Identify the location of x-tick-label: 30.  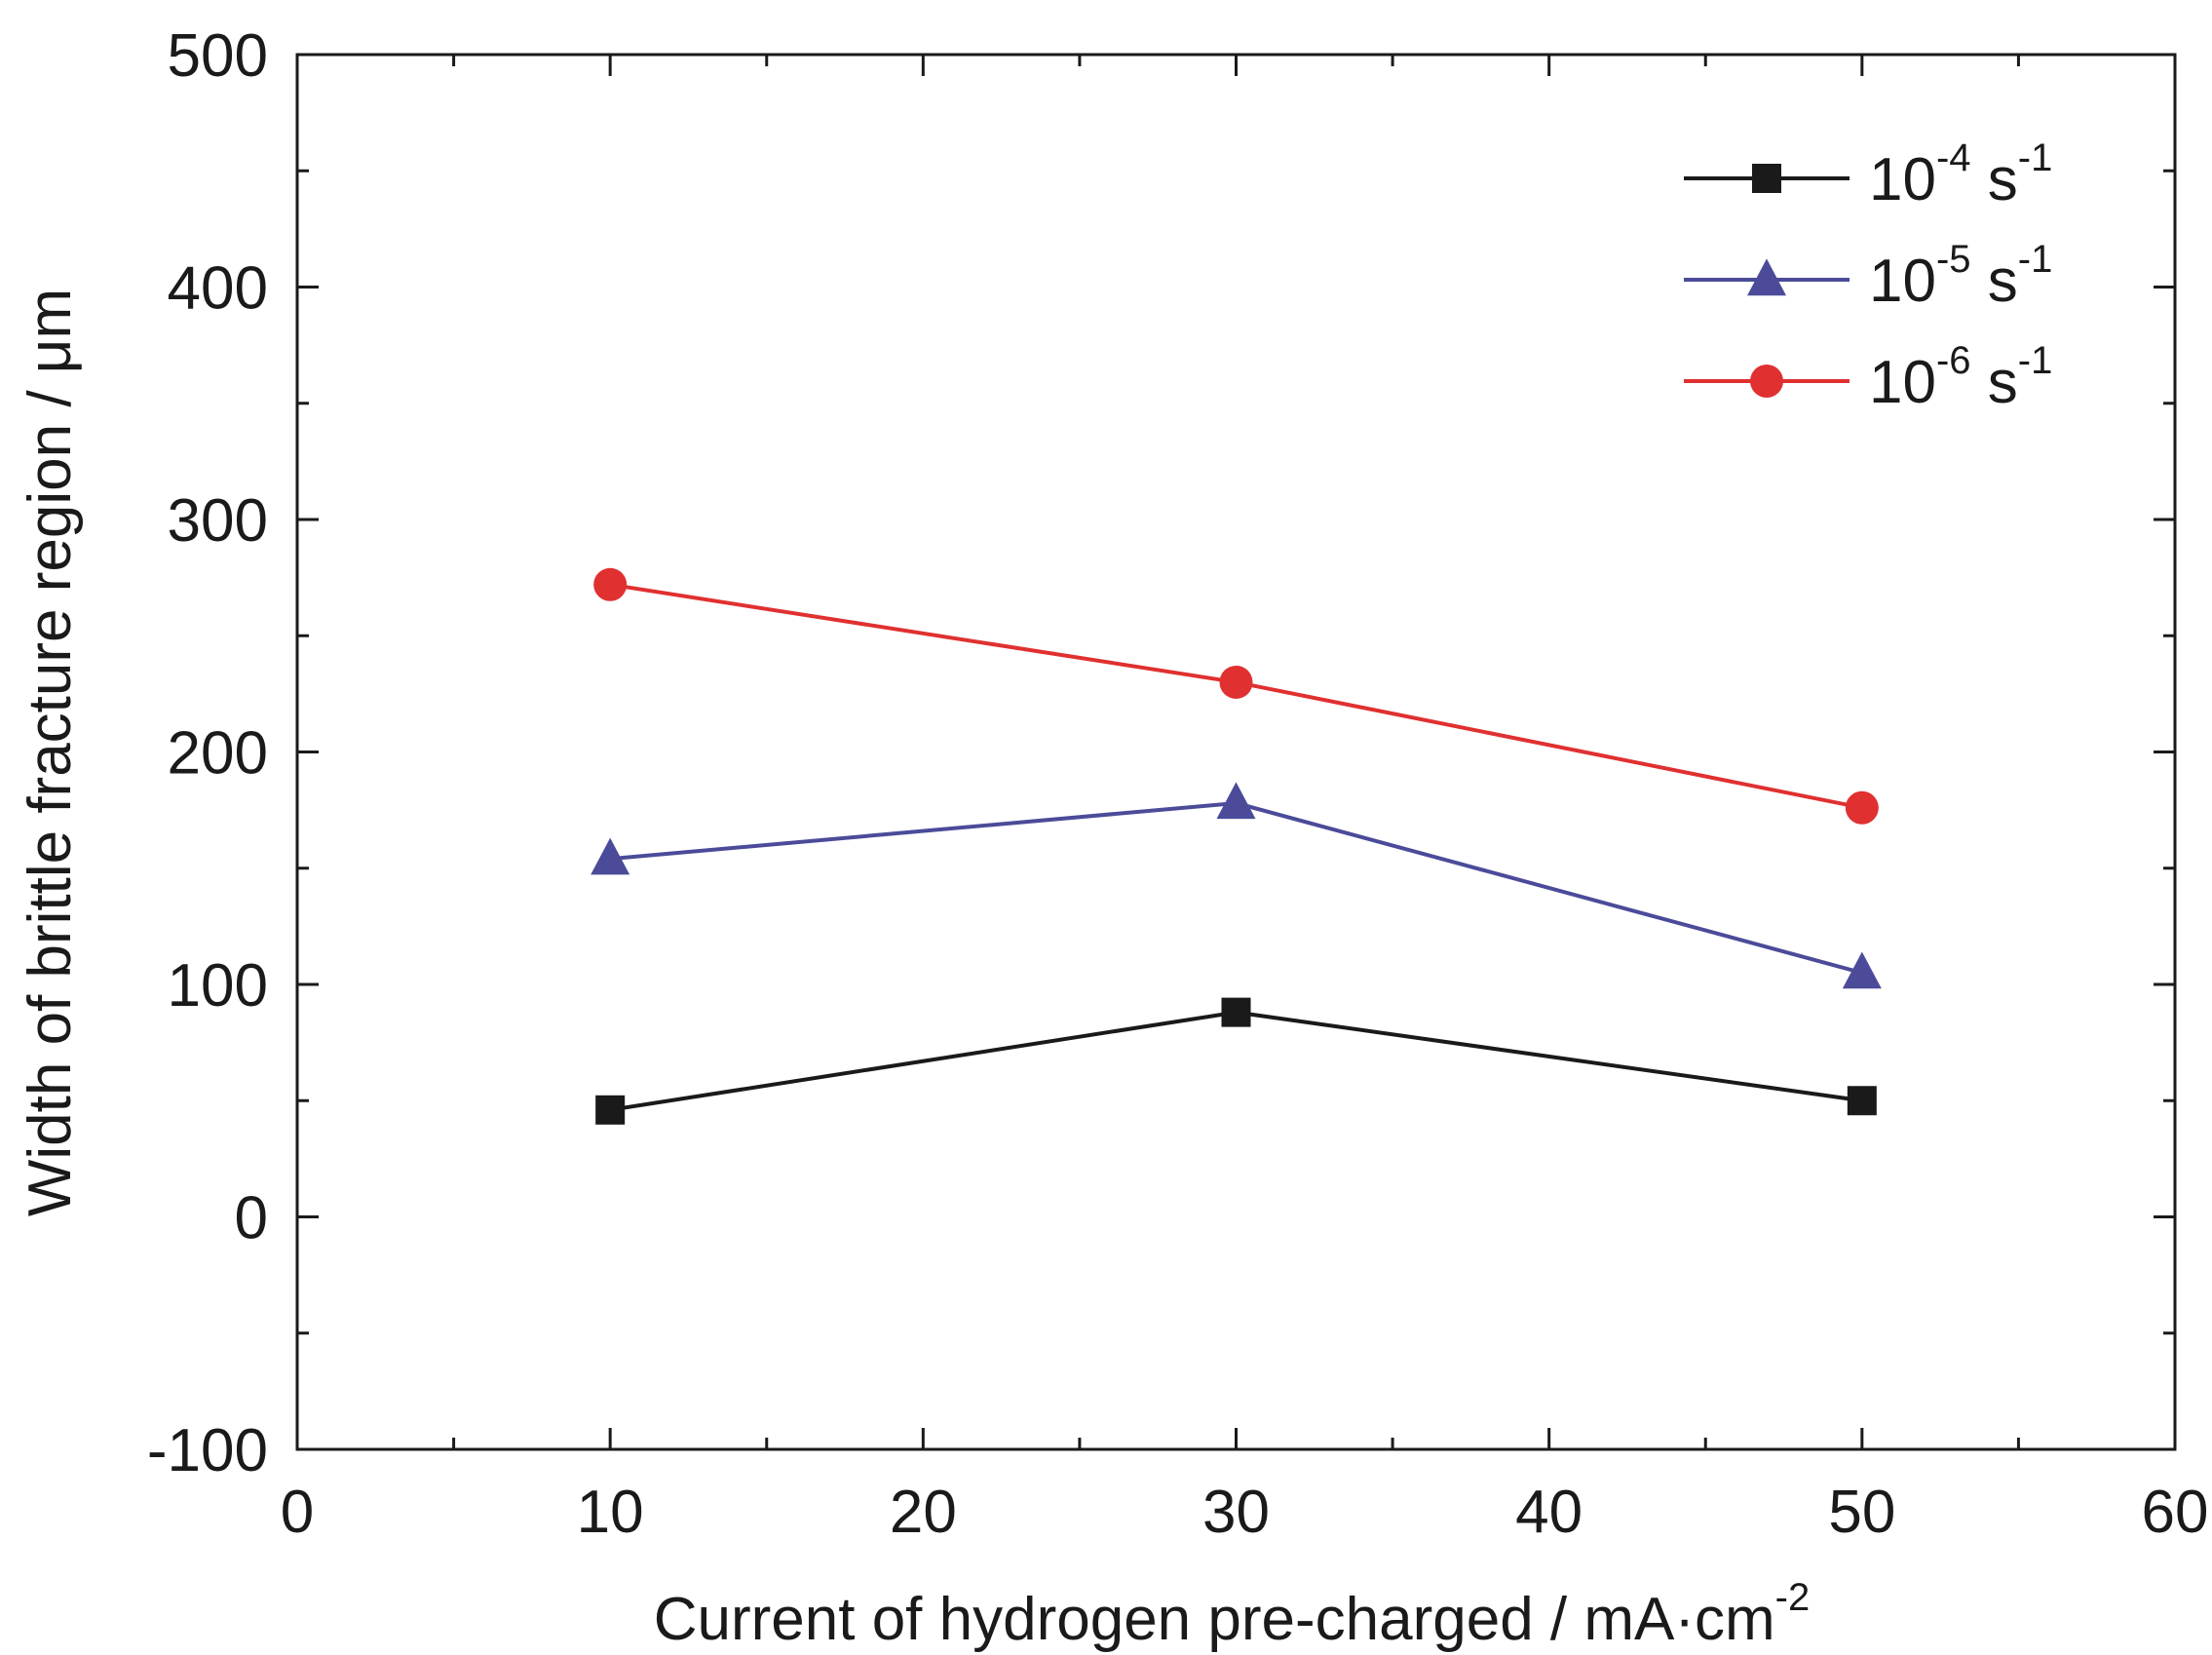
(1236, 1512).